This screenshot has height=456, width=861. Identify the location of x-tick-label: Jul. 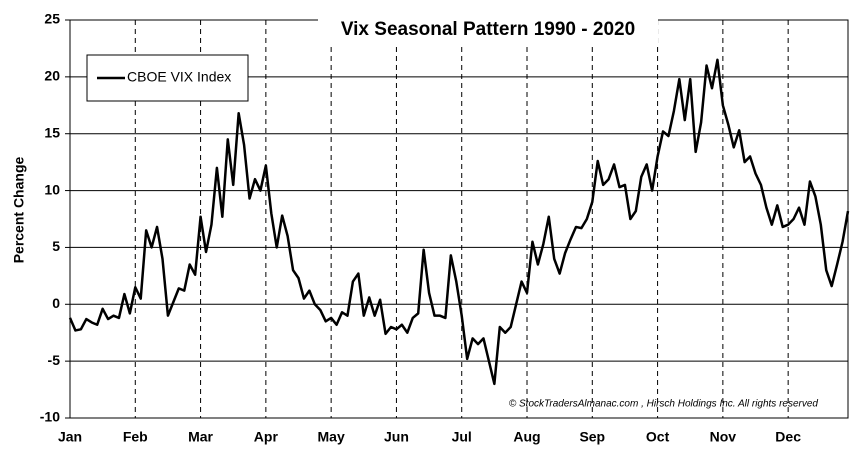
(462, 437).